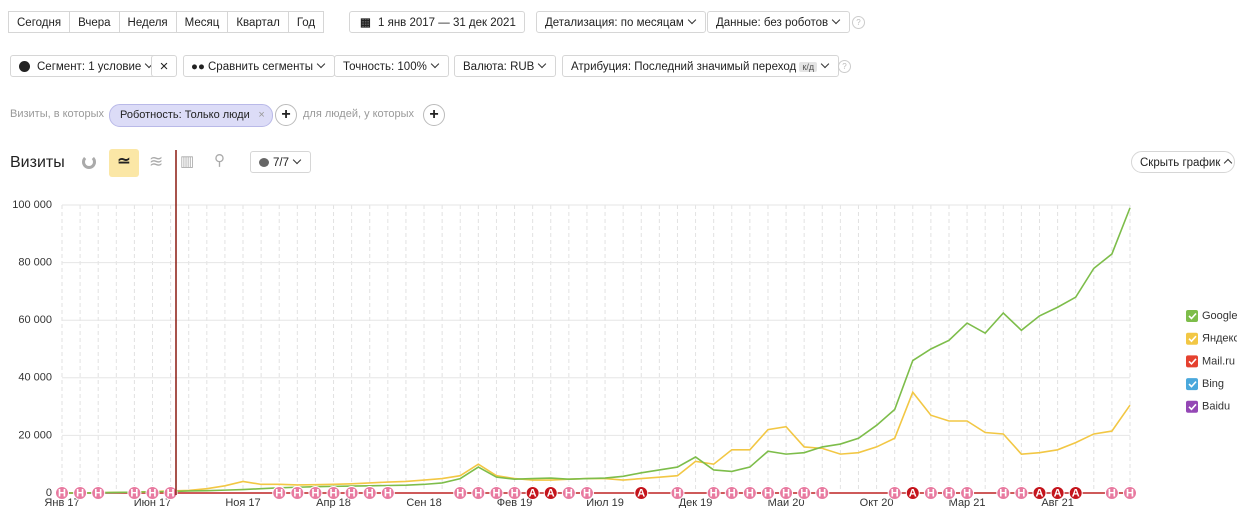  I want to click on filter-condition: Роботность: Только люди ×, so click(191, 115).